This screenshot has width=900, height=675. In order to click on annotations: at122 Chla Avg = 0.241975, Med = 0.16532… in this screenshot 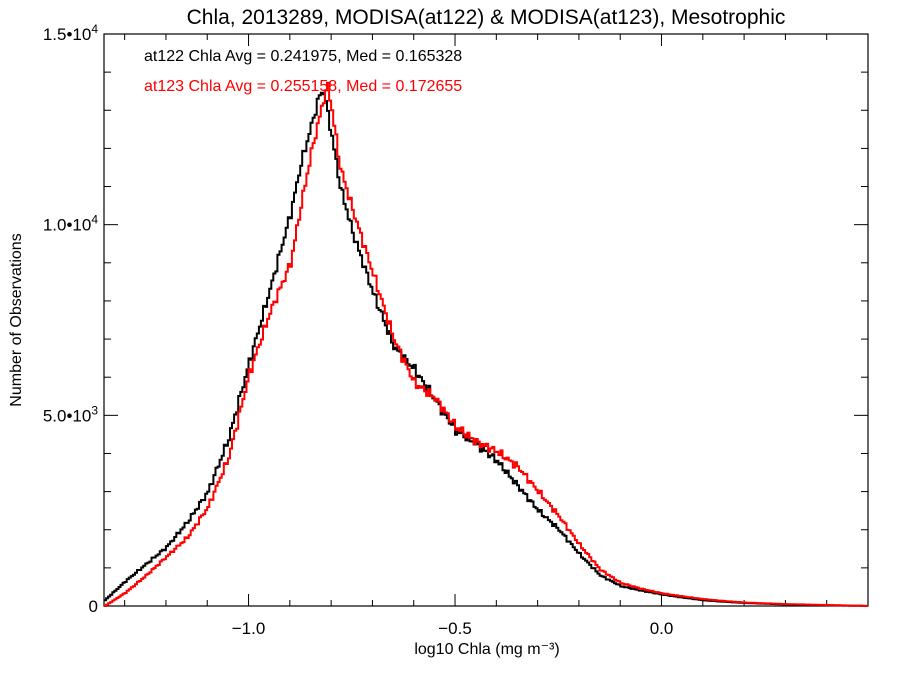, I will do `click(303, 71)`.